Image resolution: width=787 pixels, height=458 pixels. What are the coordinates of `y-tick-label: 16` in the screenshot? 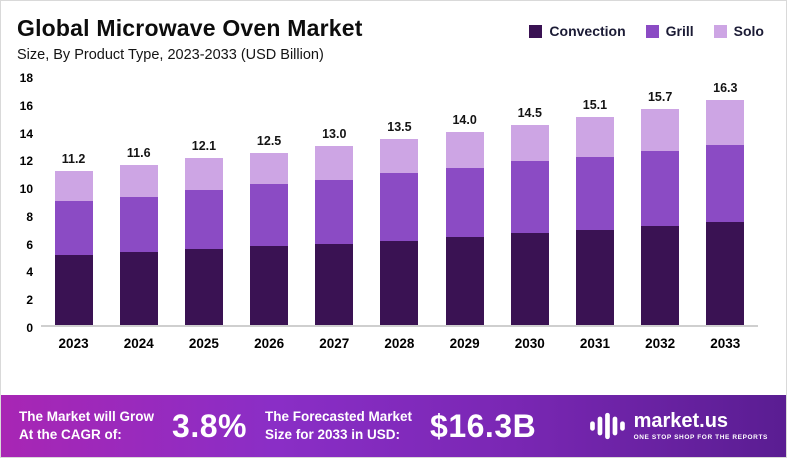 It's located at (26, 105).